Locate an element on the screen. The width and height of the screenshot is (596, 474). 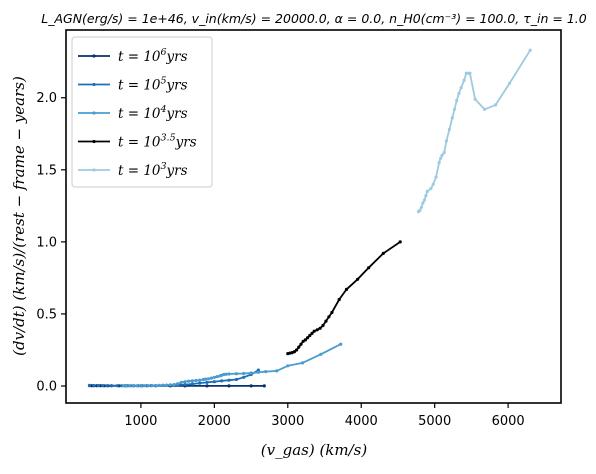
legend-frame is located at coordinates (142, 112).